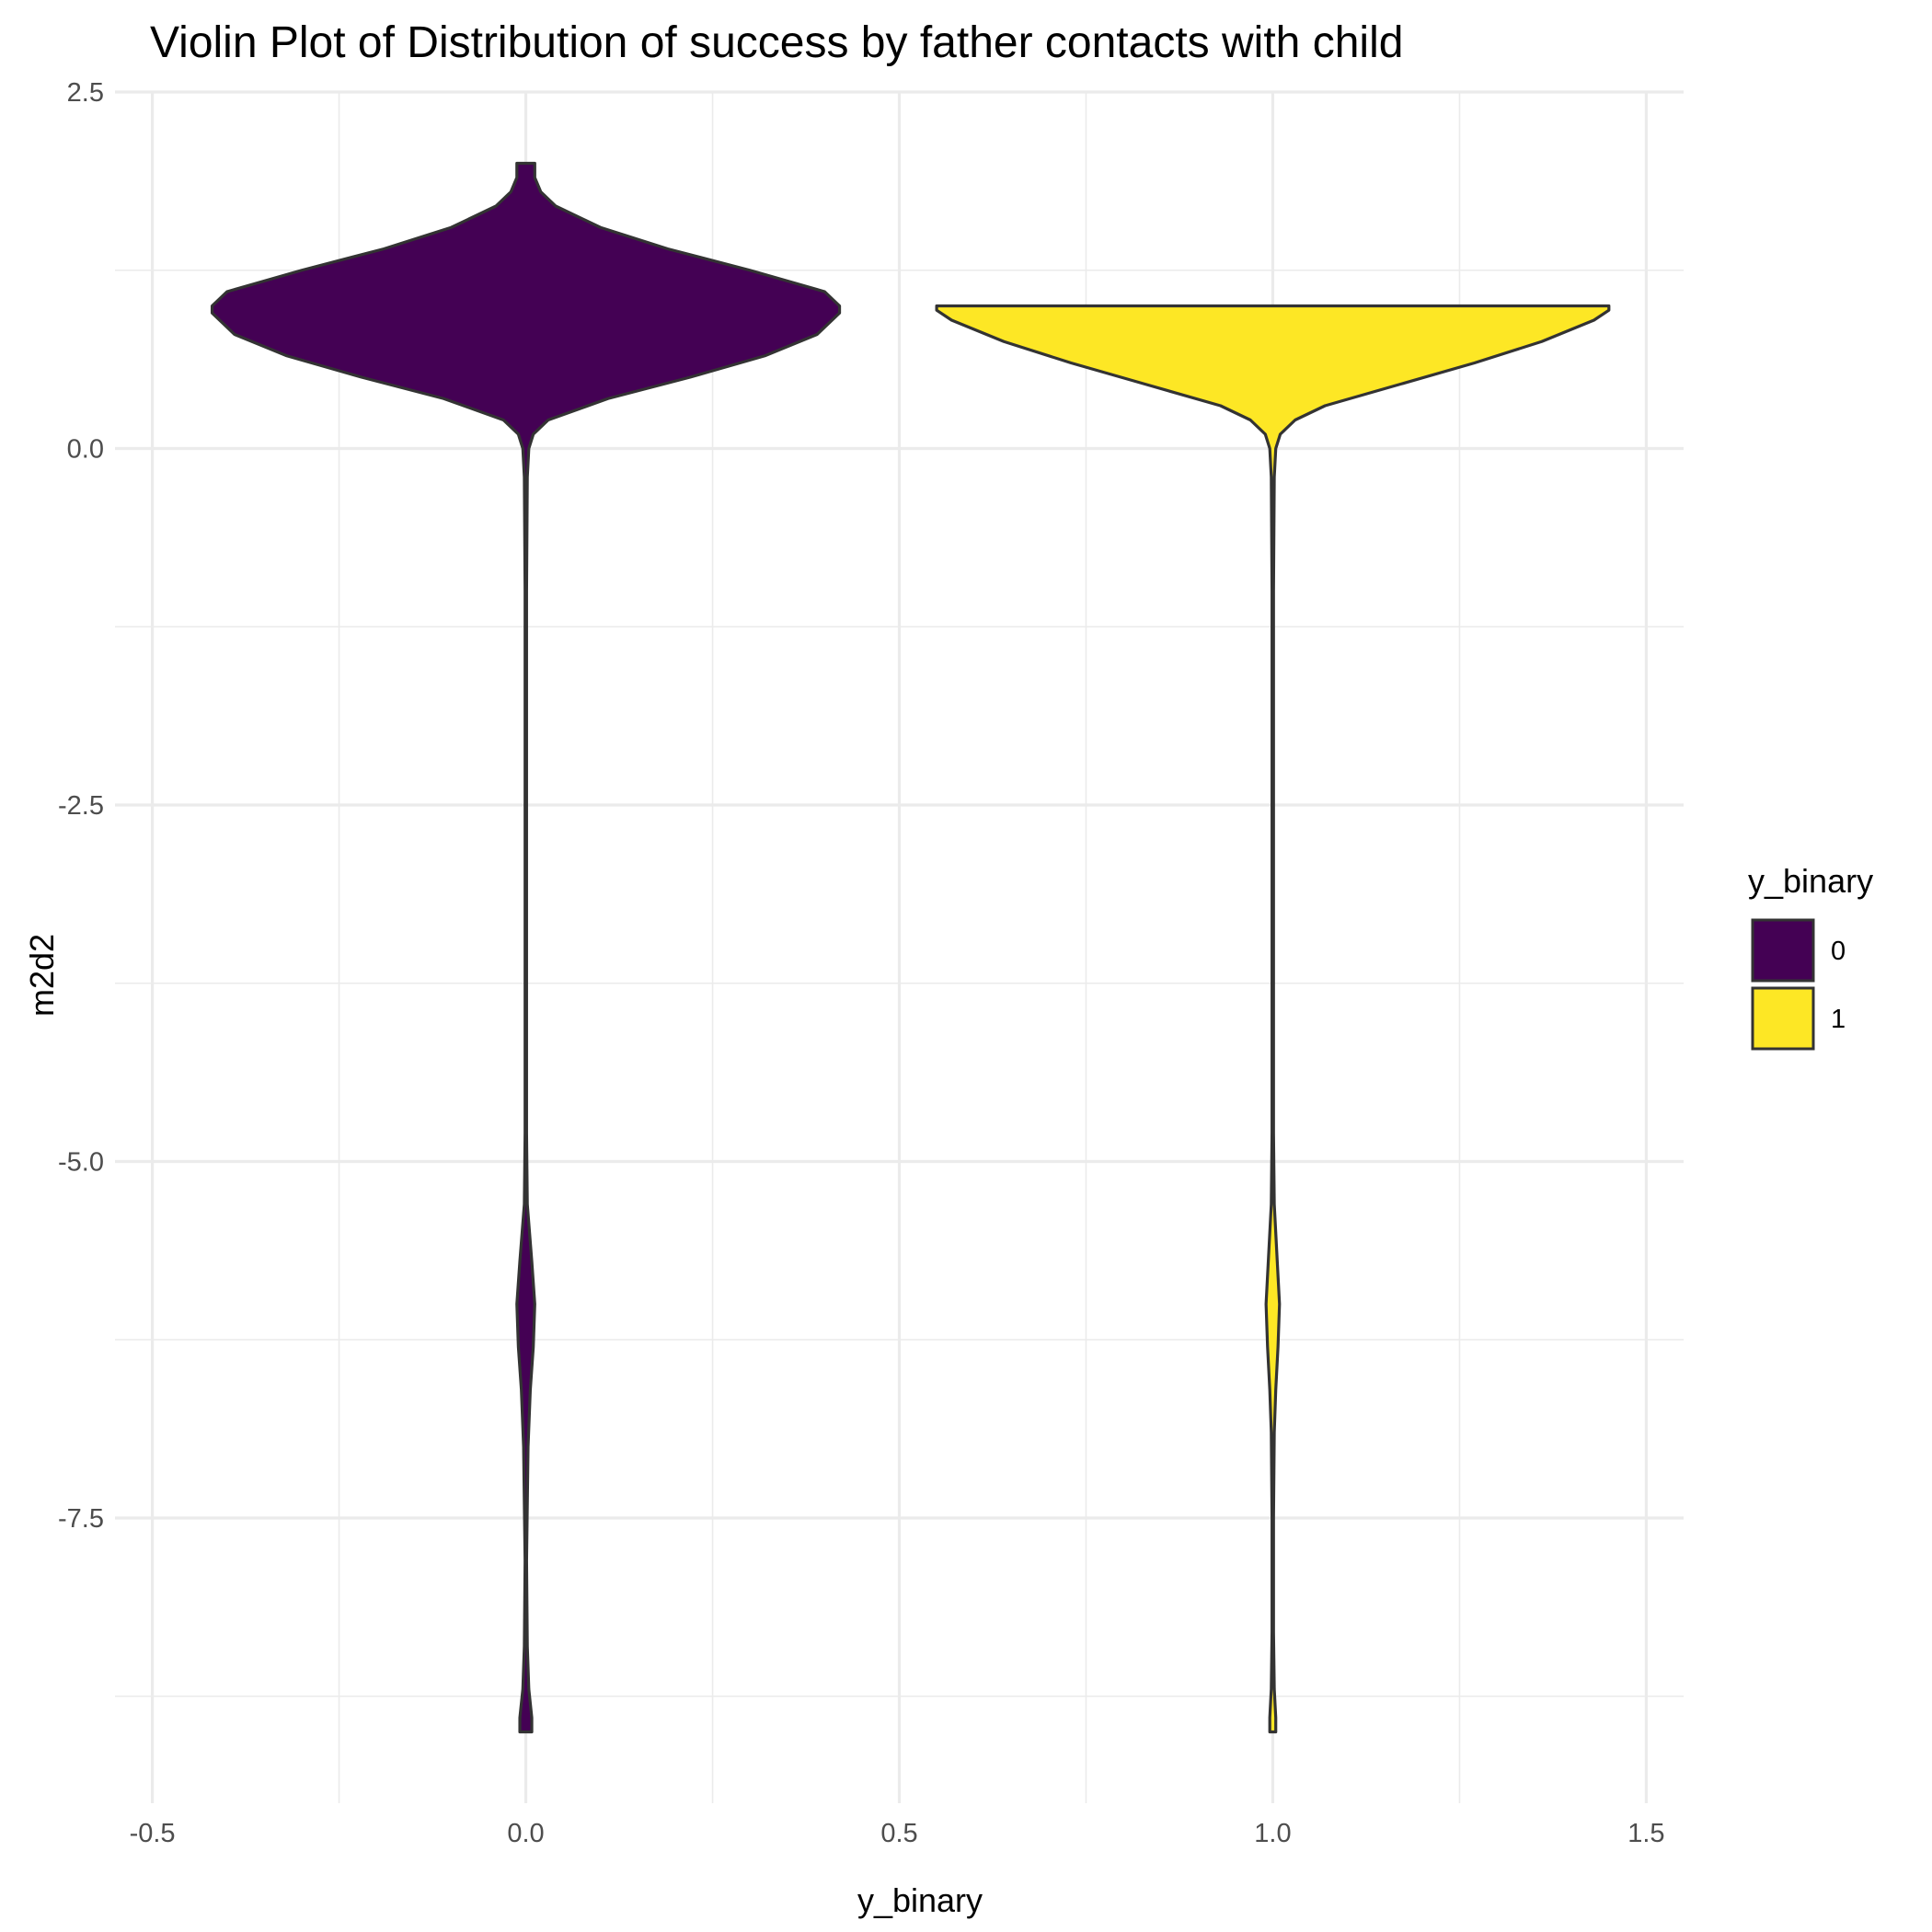 Image resolution: width=1932 pixels, height=1932 pixels. What do you see at coordinates (1645, 1833) in the screenshot?
I see `x-tick-label: 1.5` at bounding box center [1645, 1833].